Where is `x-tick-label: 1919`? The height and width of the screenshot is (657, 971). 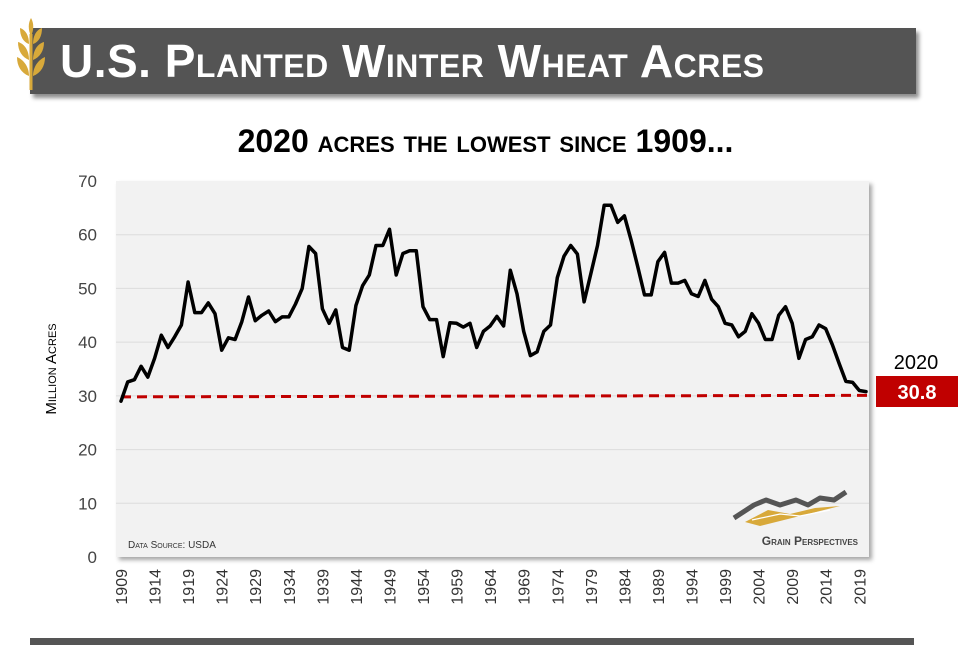 x-tick-label: 1919 is located at coordinates (189, 587).